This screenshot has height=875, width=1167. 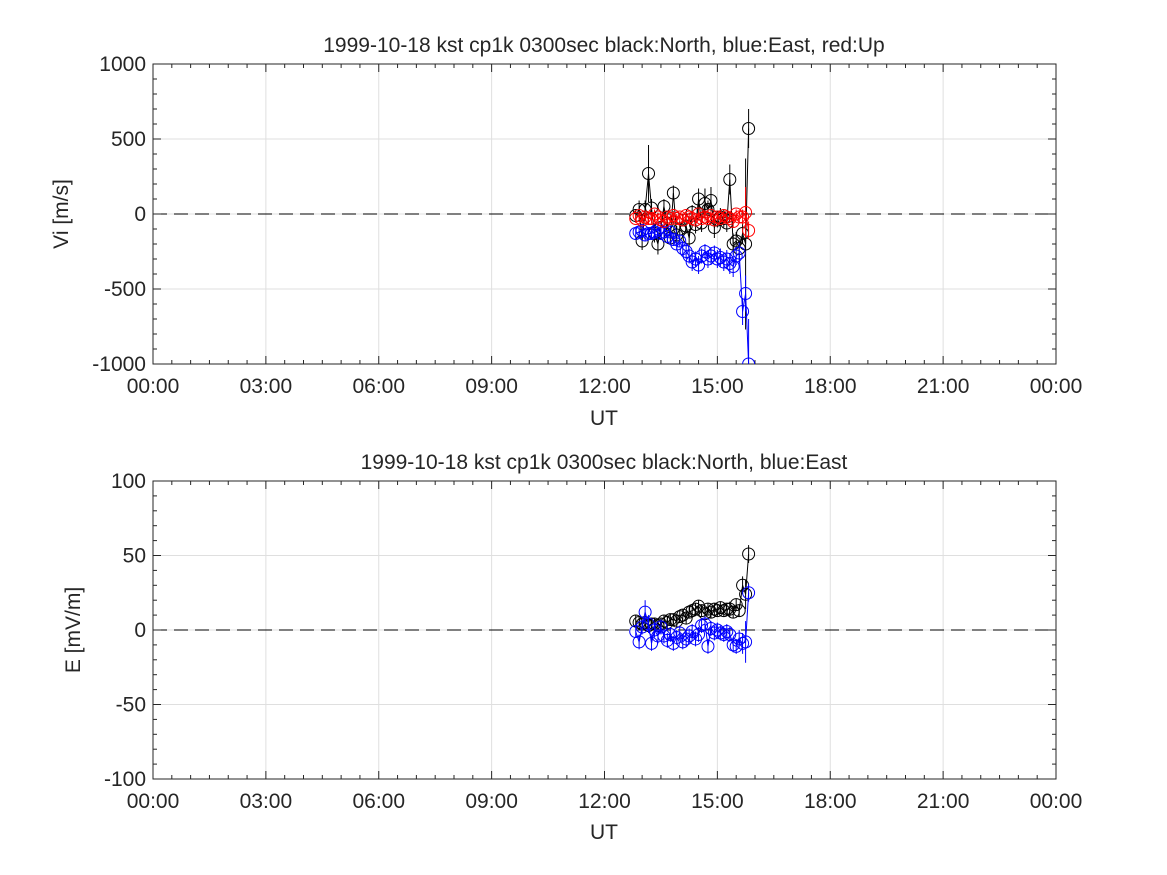 What do you see at coordinates (73, 630) in the screenshot?
I see `y-axis-label: E [mV/m]` at bounding box center [73, 630].